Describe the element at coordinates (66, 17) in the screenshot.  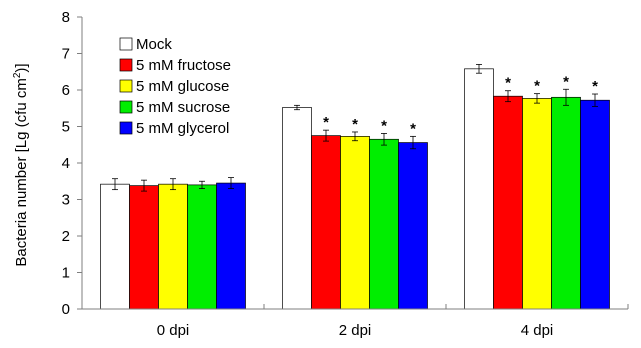
I see `y-tick-label: 8` at that location.